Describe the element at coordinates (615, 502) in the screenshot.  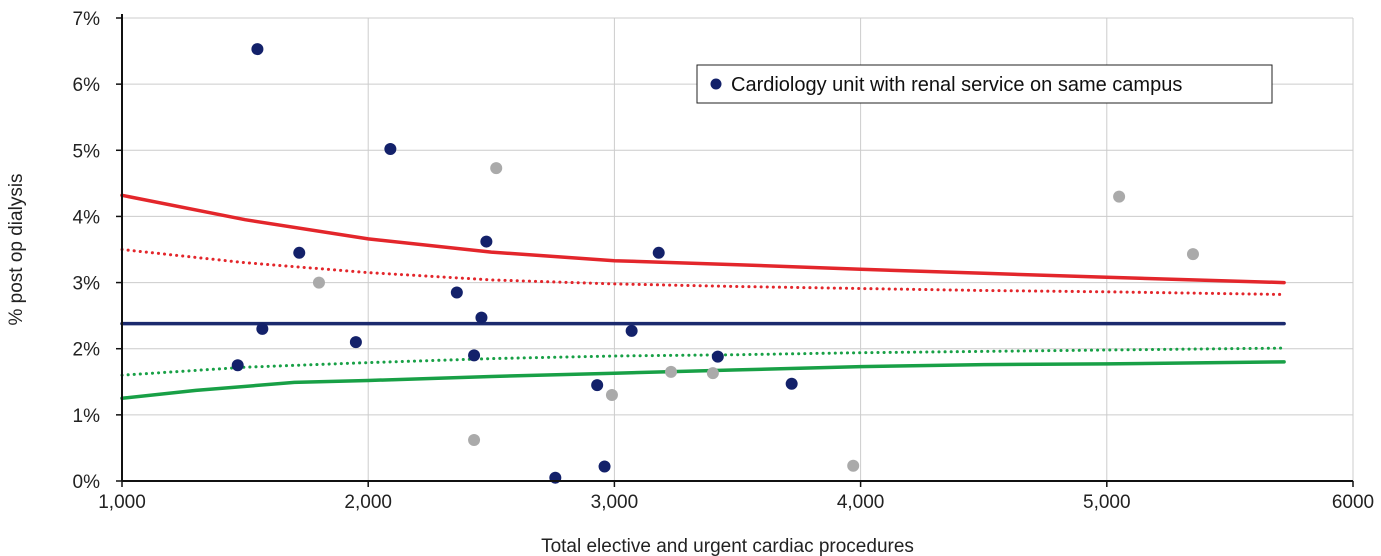
I see `x-tick-label: 3,000` at that location.